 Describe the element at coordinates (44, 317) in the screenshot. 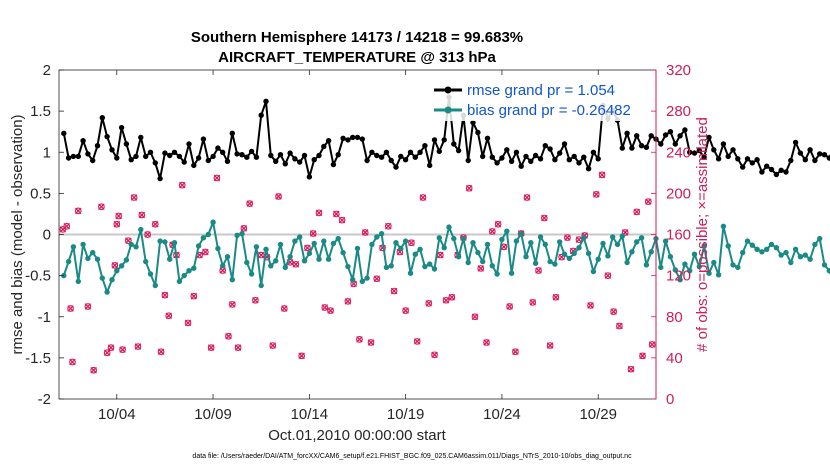

I see `y-left-tick-label: -1` at that location.